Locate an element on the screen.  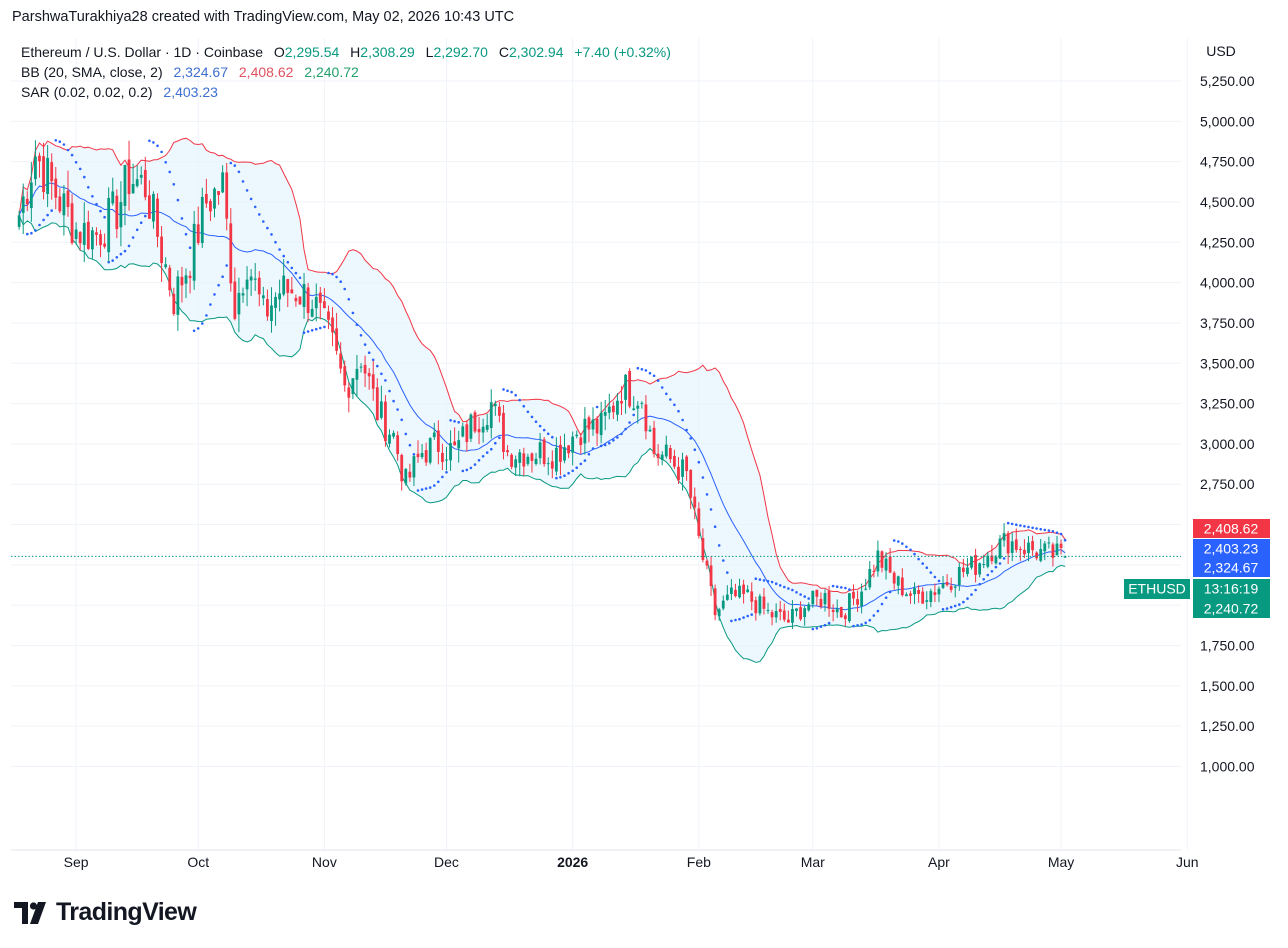
time-tick-label: May is located at coordinates (1061, 862).